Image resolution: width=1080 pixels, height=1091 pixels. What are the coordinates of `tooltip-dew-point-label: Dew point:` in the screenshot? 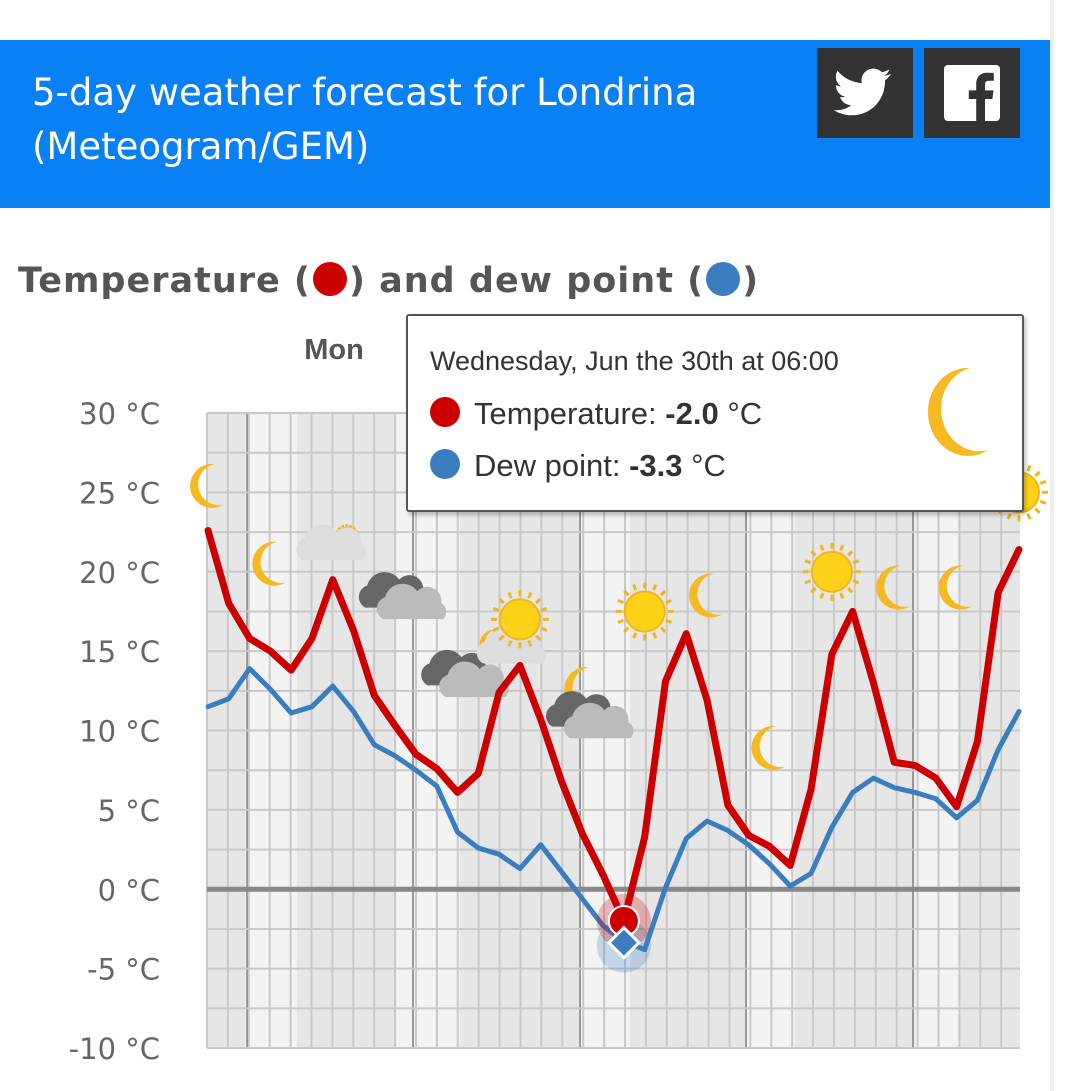 It's located at (547, 465).